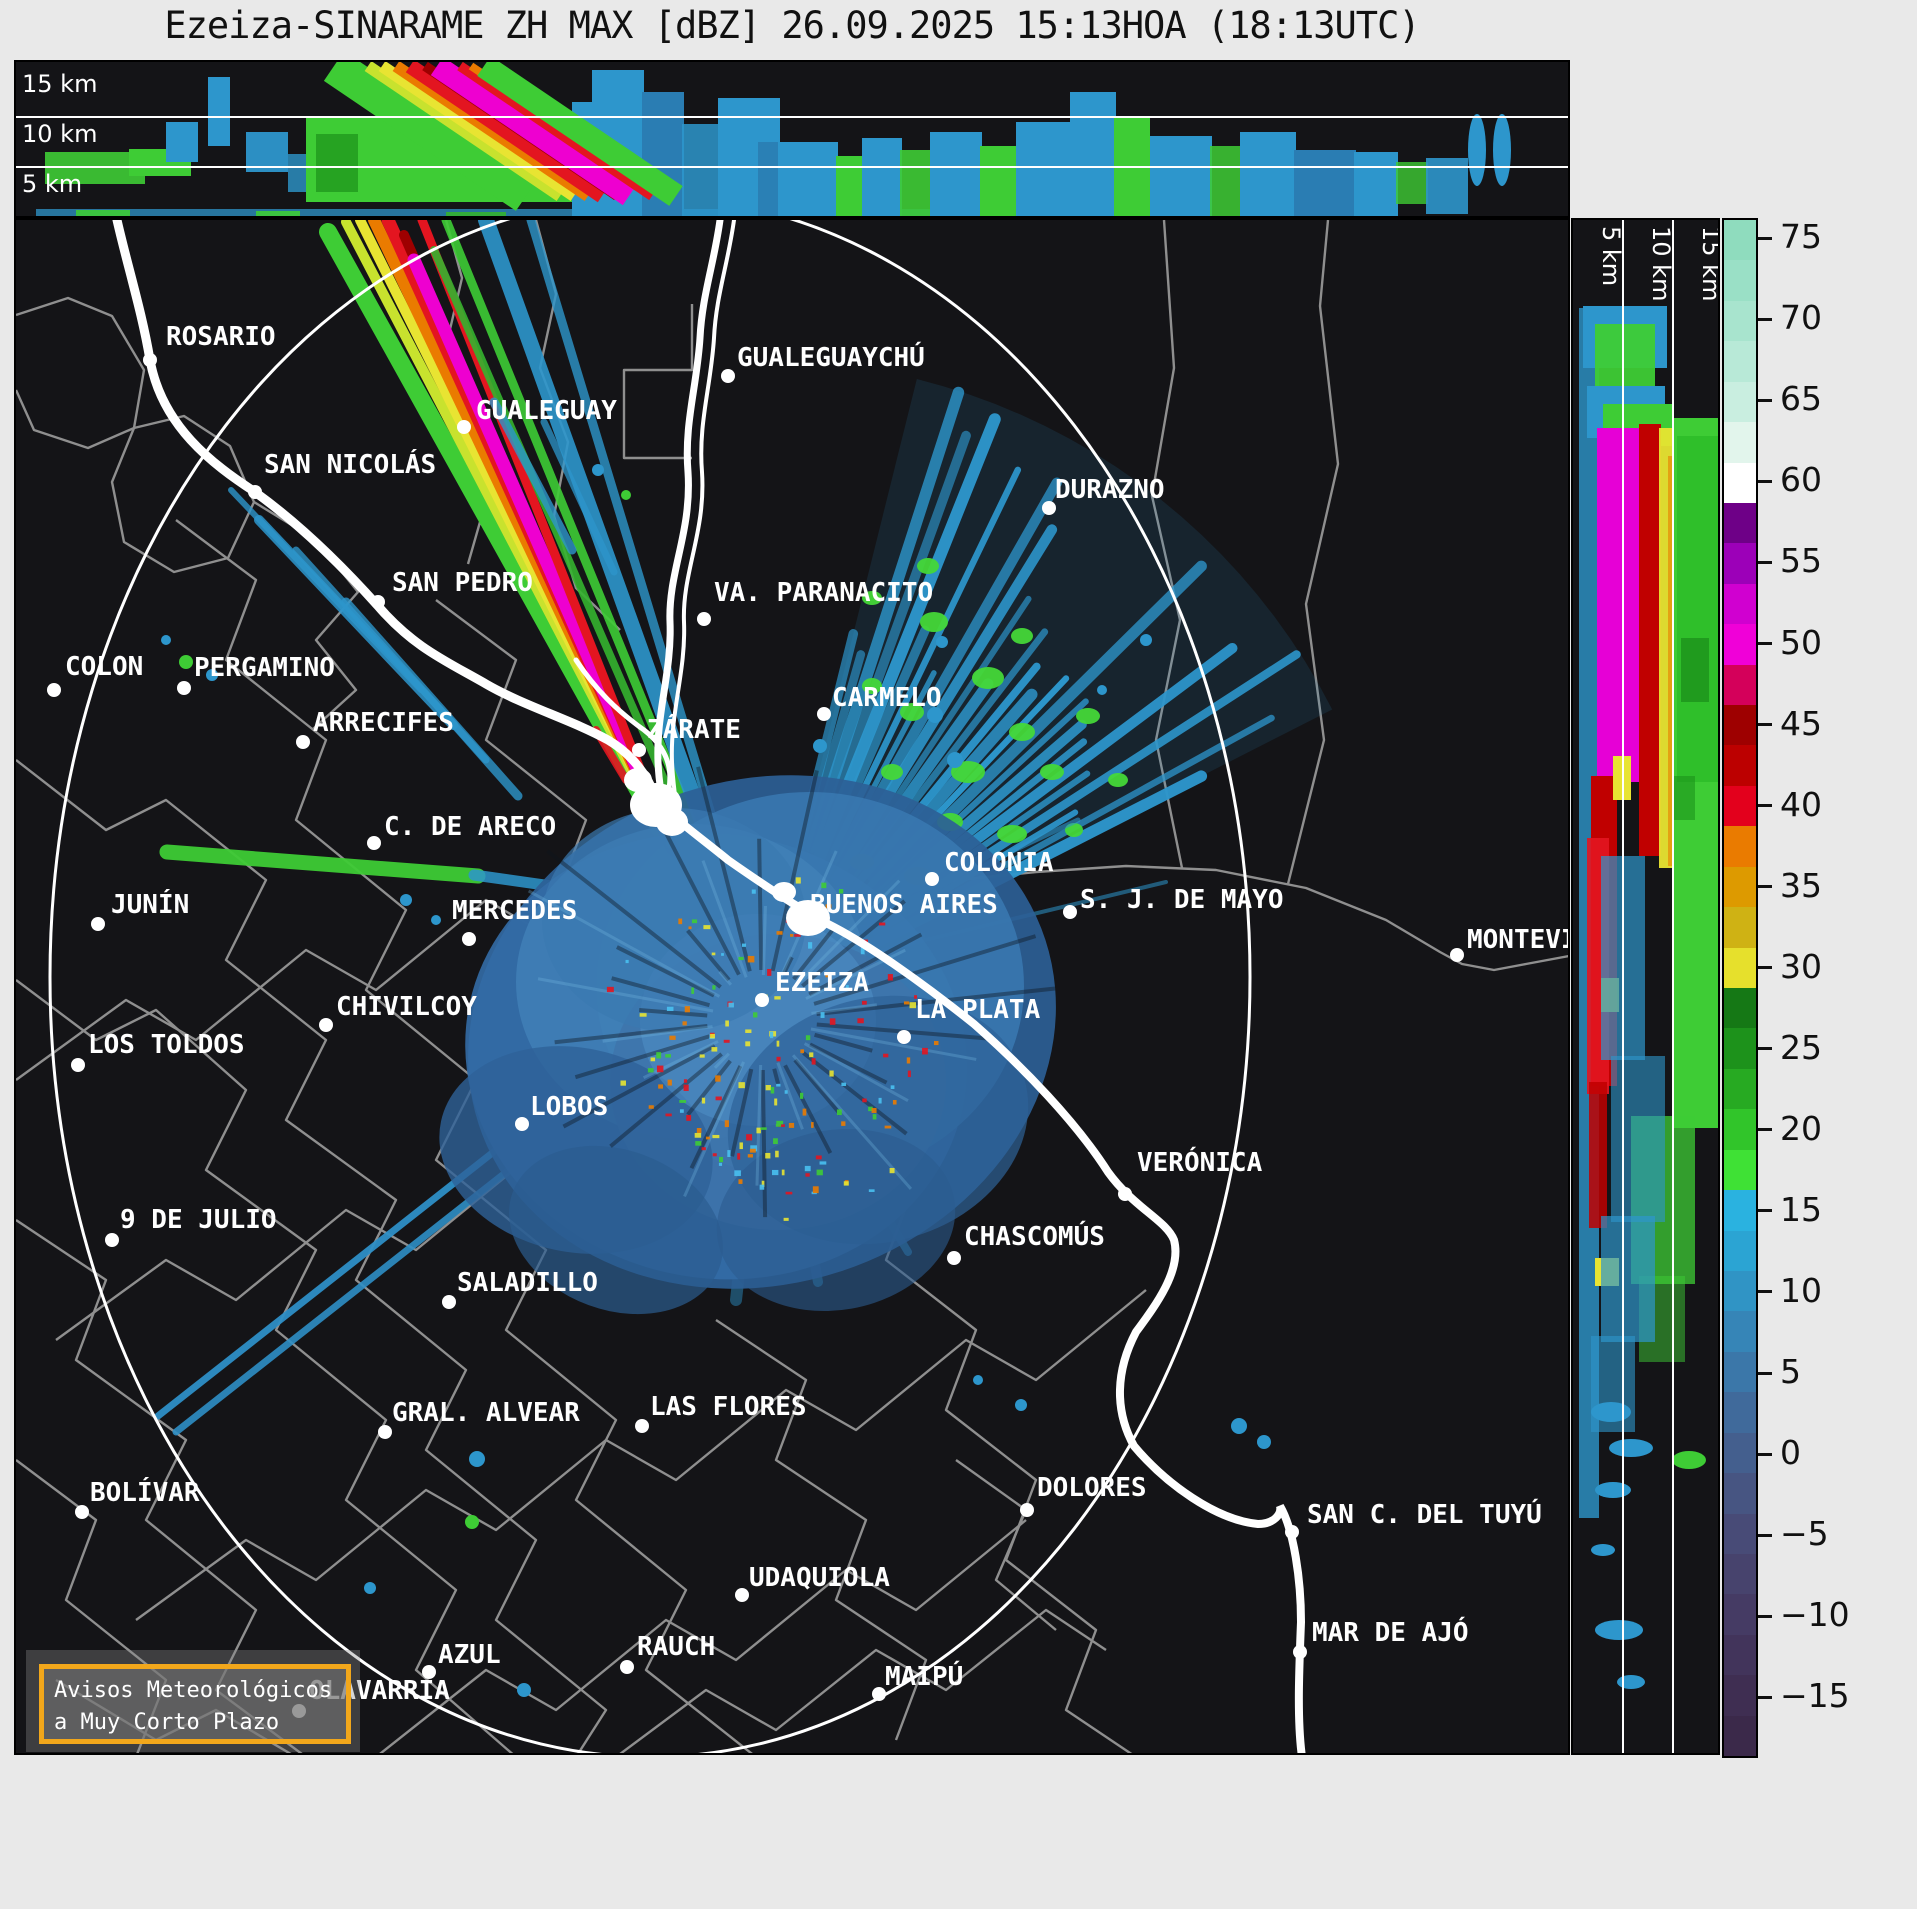 This screenshot has height=1909, width=1917. What do you see at coordinates (527, 1283) in the screenshot?
I see `city-label: SALADILLO` at bounding box center [527, 1283].